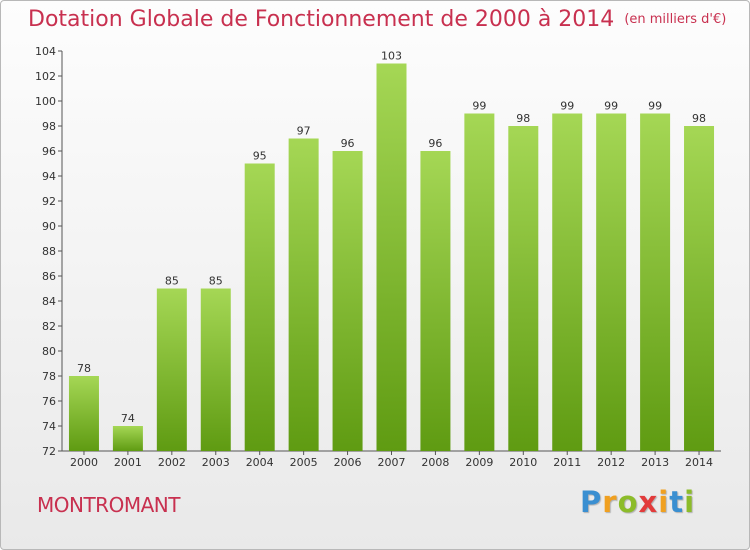 The width and height of the screenshot is (750, 550). I want to click on x-tick-label: 2003, so click(216, 462).